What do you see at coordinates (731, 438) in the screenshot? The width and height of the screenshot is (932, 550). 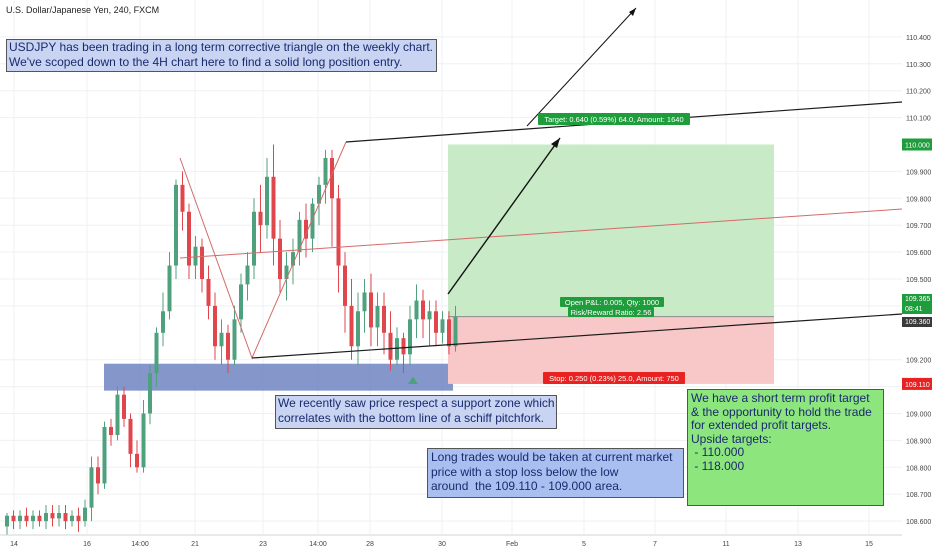 I see `note-line: Upside targets:` at bounding box center [731, 438].